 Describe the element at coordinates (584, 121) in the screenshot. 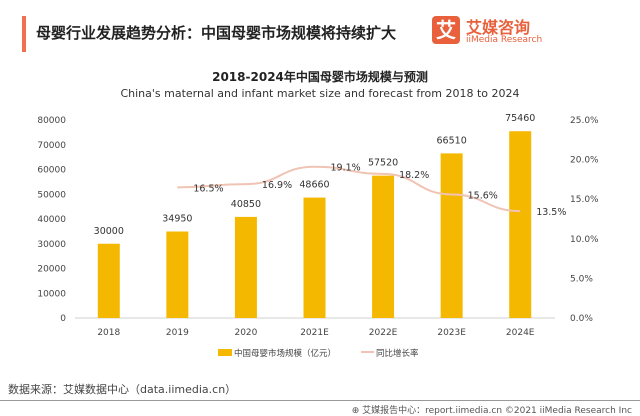

I see `y-right-tick-label: 25.0%` at that location.